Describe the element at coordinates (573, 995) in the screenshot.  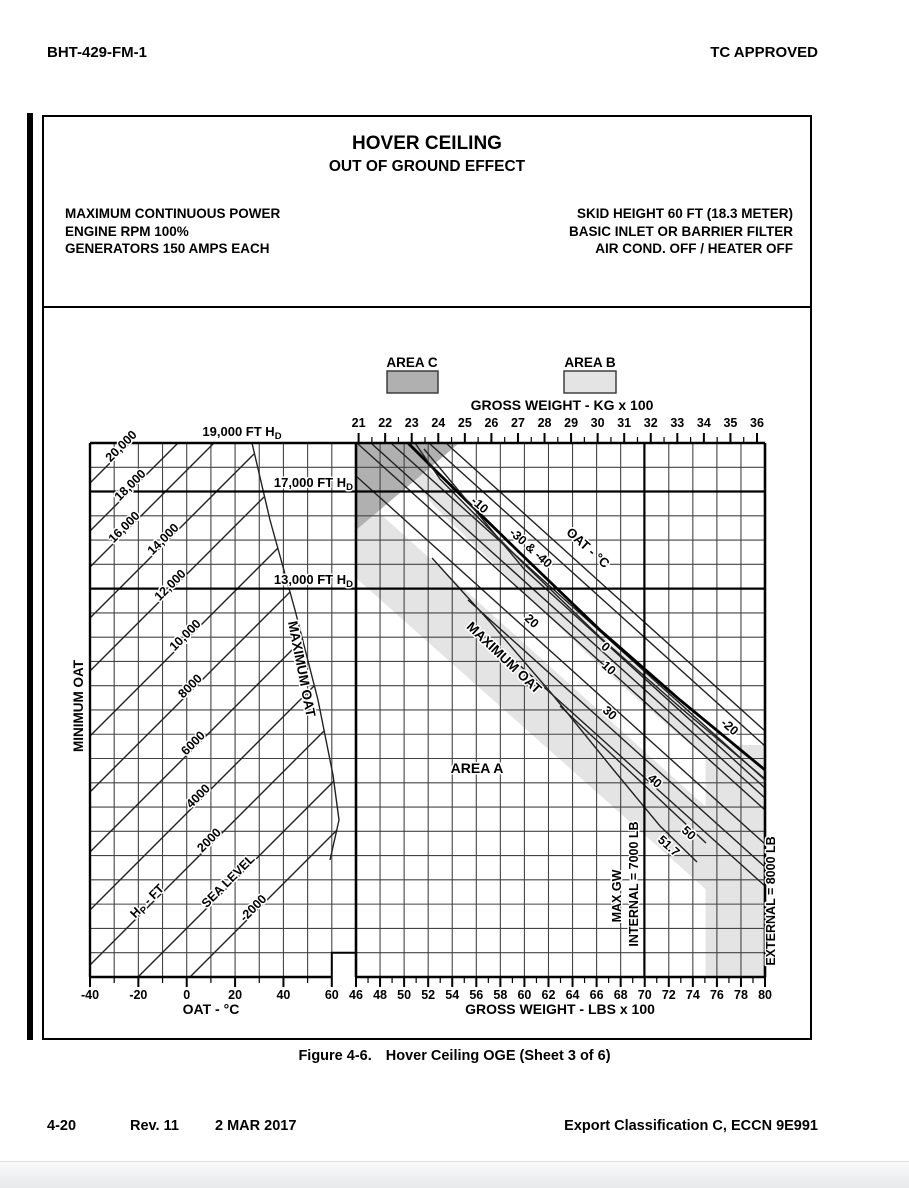
I see `tick-label: 64` at that location.